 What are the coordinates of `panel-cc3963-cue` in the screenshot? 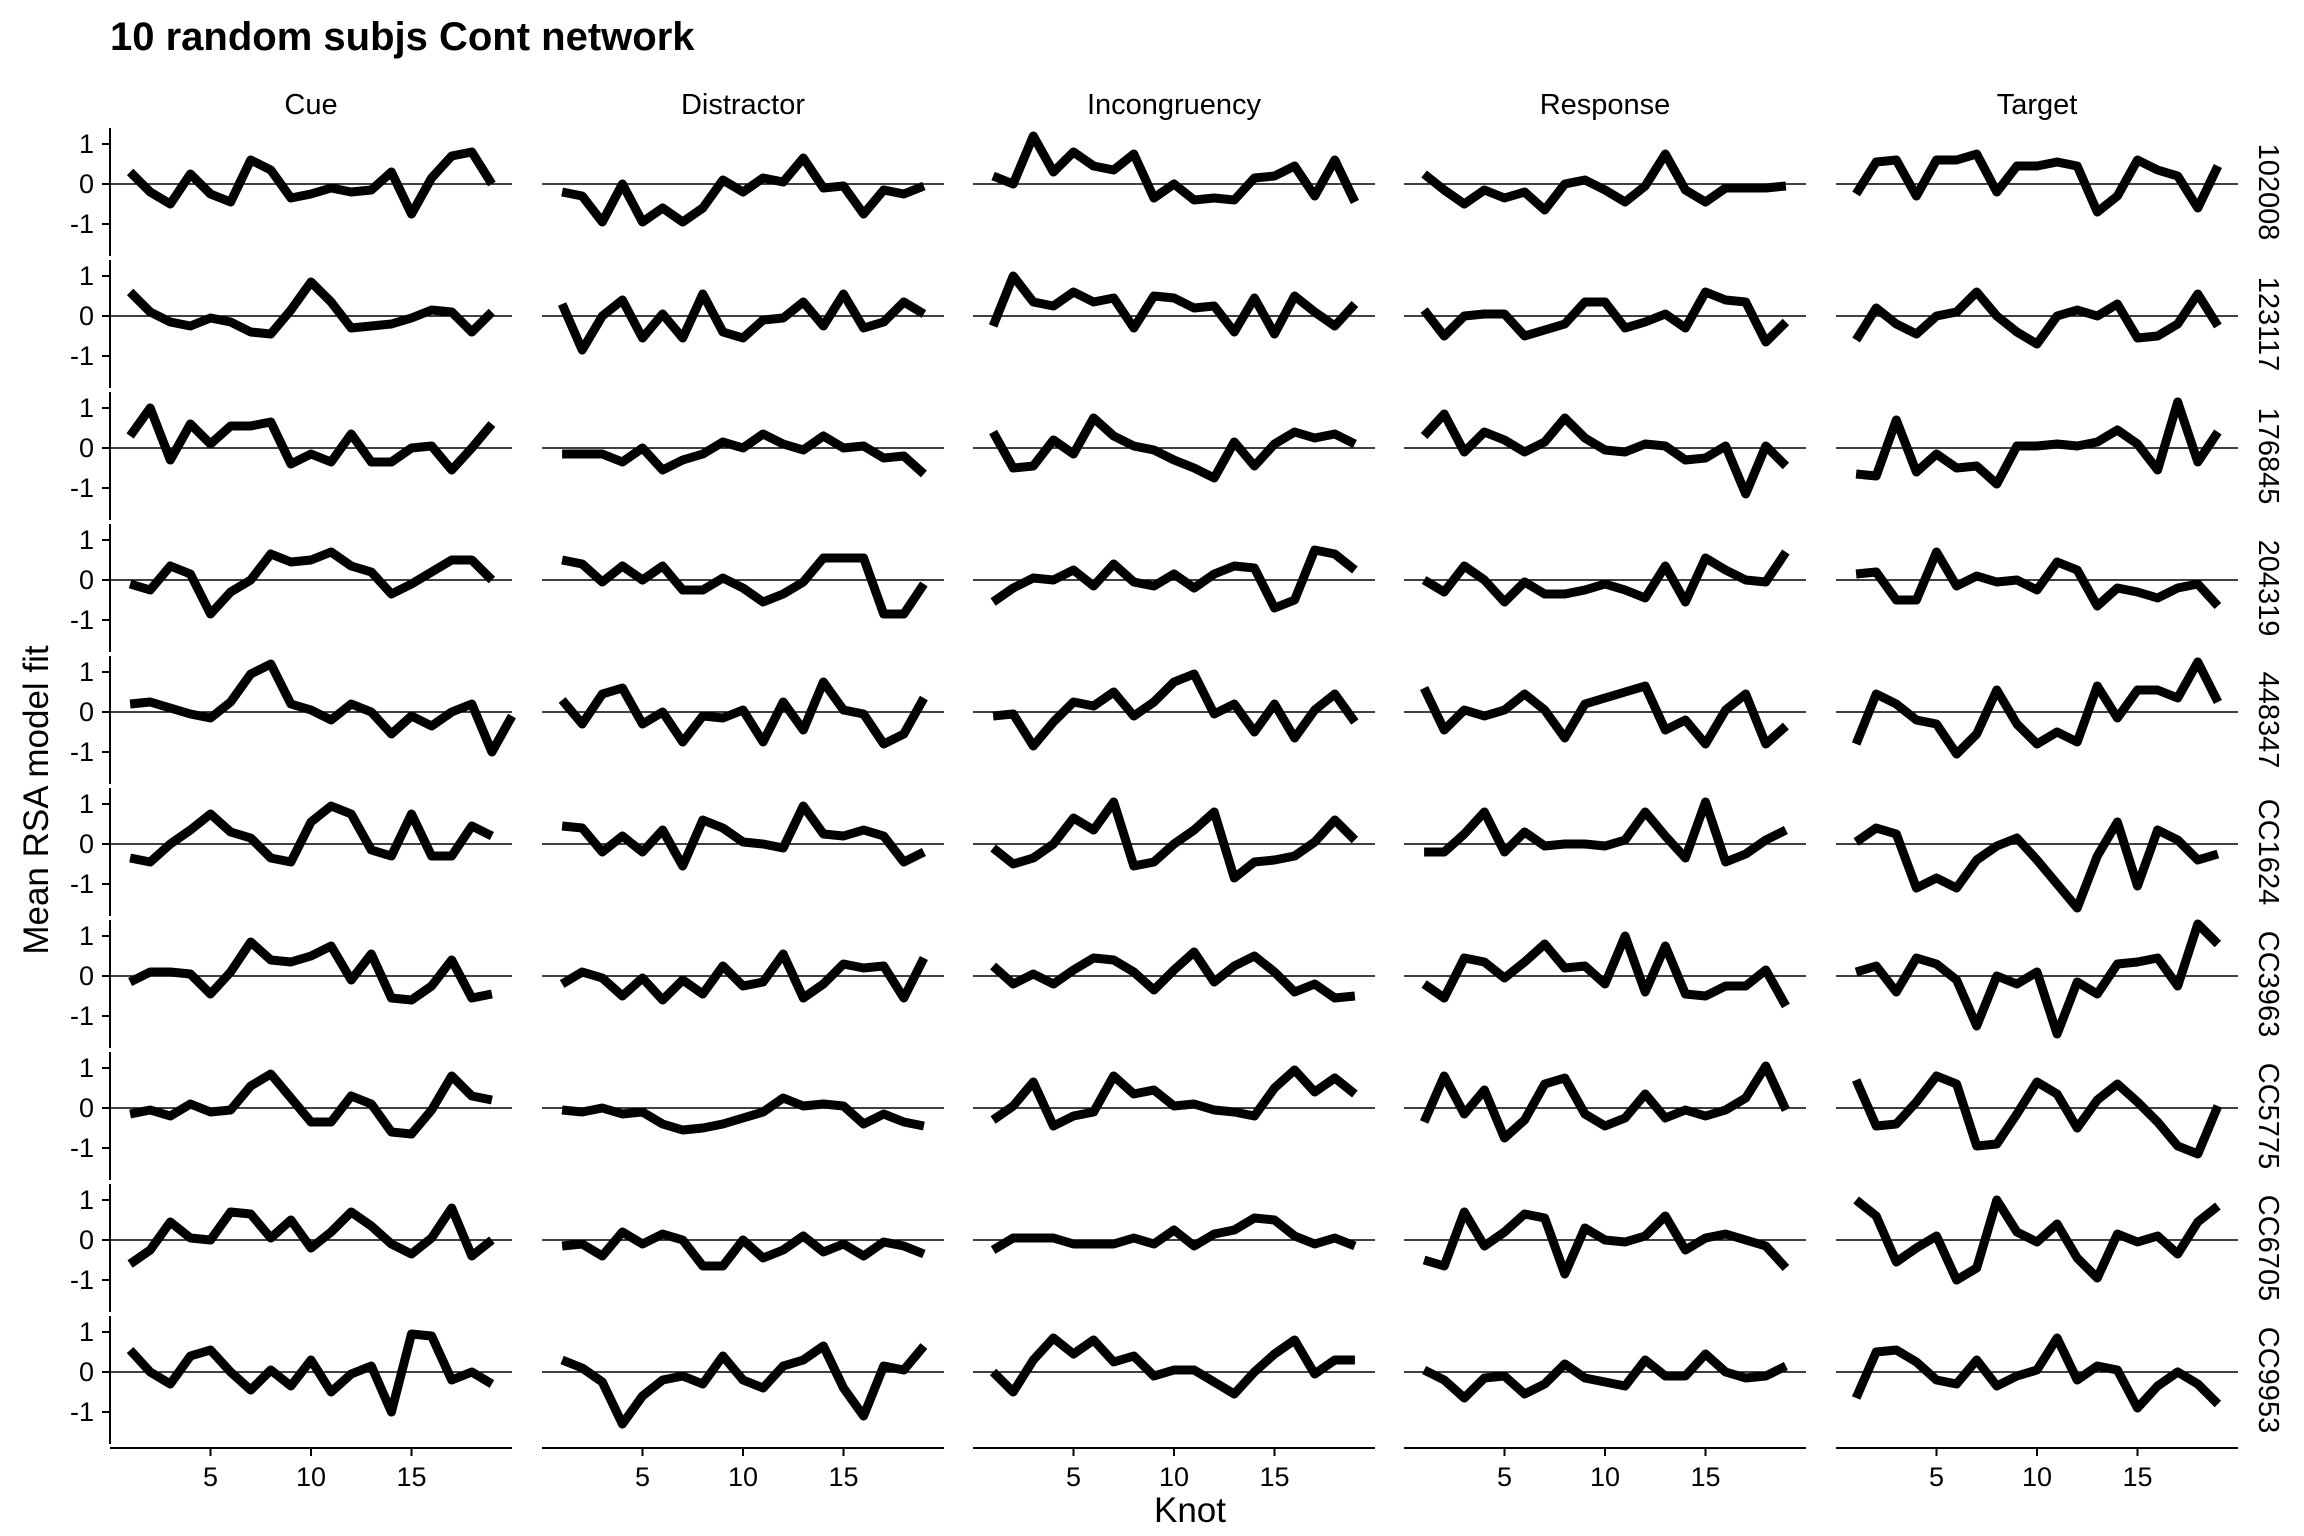 It's located at (311, 971).